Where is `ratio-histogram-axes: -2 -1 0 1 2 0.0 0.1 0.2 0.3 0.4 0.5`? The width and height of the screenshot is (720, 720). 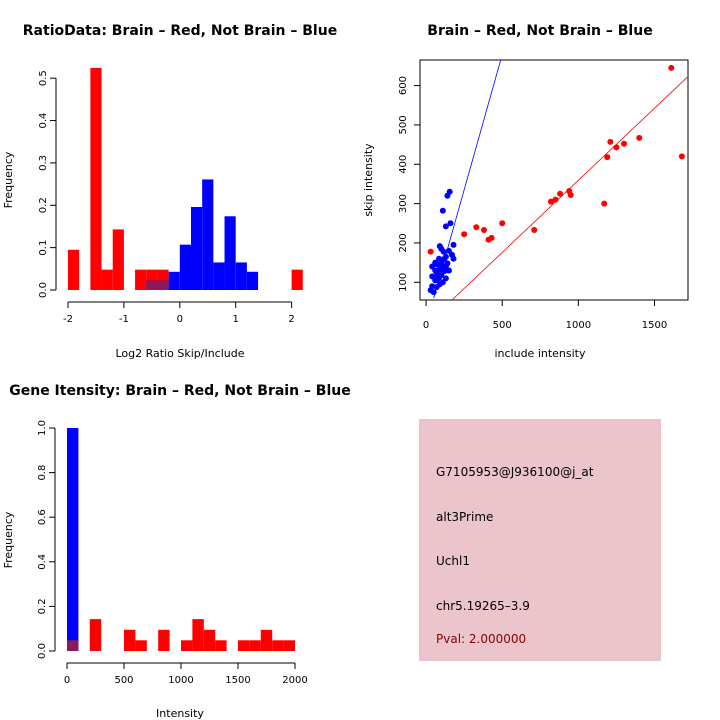
ratio-histogram-axes: -2 -1 0 1 2 0.0 0.1 0.2 0.3 0.4 0.5 is located at coordinates (166, 197).